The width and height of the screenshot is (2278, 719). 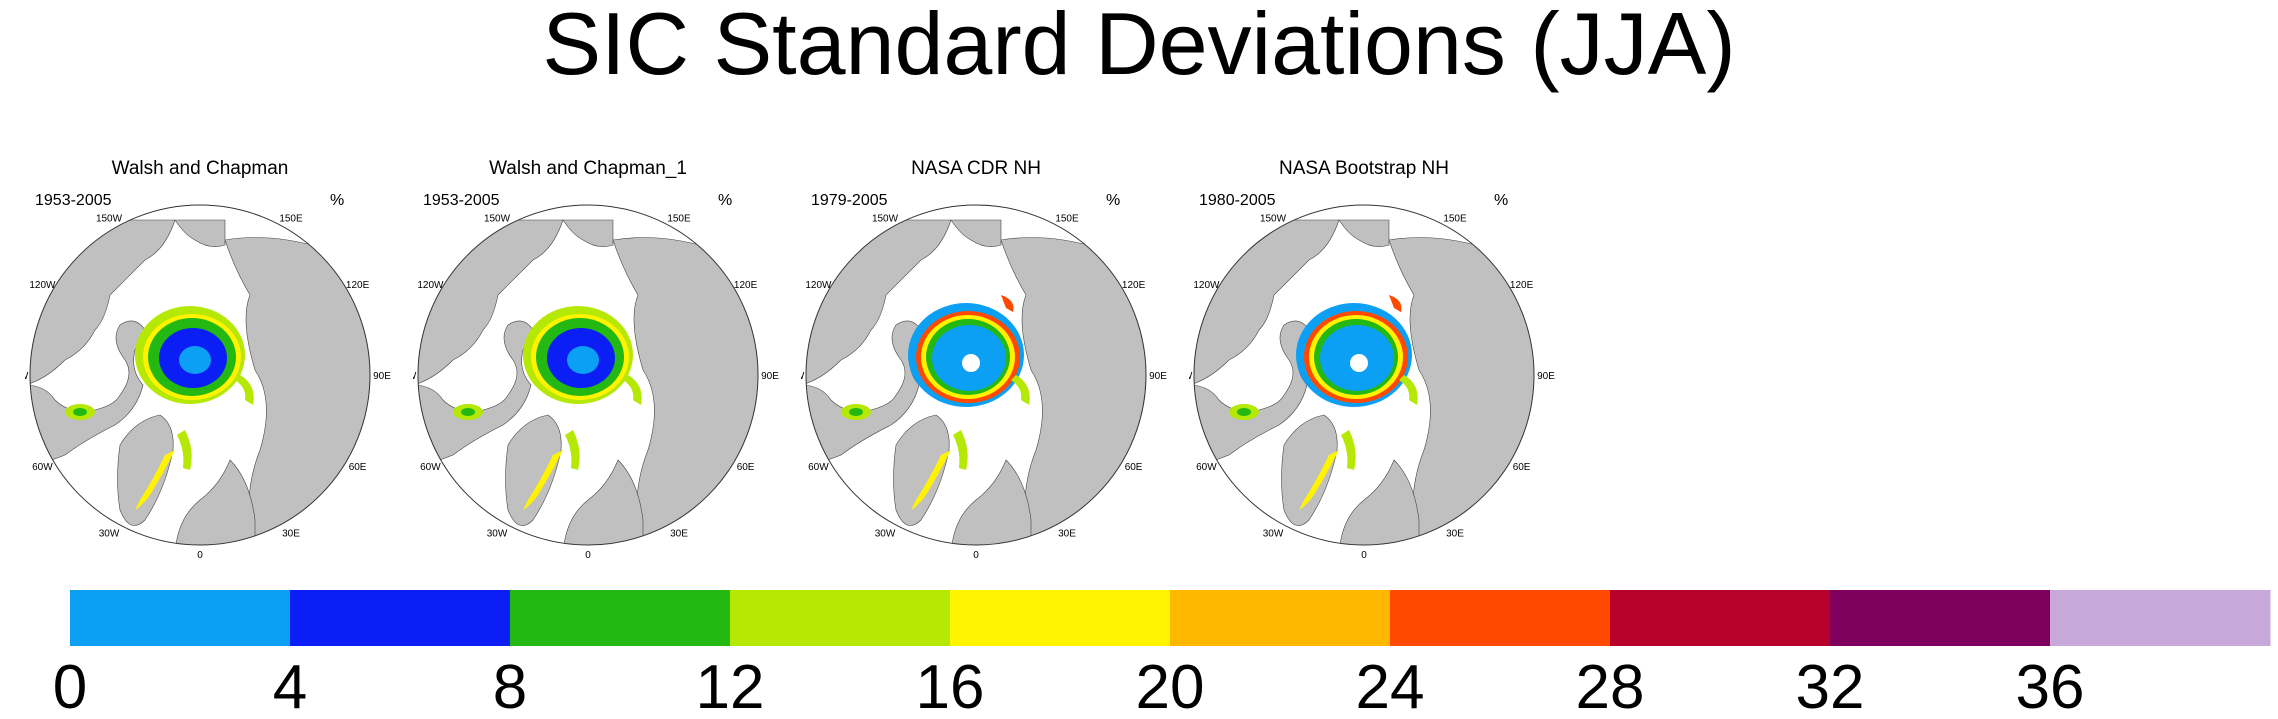 What do you see at coordinates (290, 684) in the screenshot?
I see `colorbar-tick-label: 4` at bounding box center [290, 684].